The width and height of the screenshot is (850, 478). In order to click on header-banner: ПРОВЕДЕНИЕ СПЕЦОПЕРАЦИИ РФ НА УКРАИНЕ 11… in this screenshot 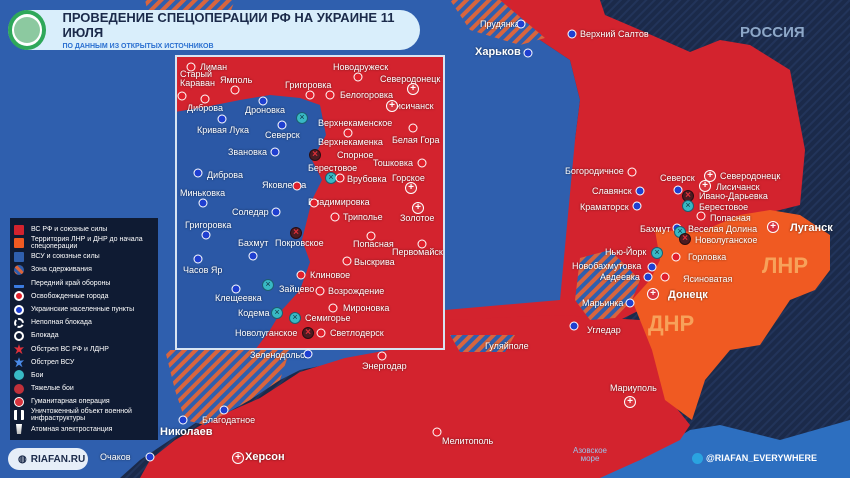, I will do `click(214, 30)`.